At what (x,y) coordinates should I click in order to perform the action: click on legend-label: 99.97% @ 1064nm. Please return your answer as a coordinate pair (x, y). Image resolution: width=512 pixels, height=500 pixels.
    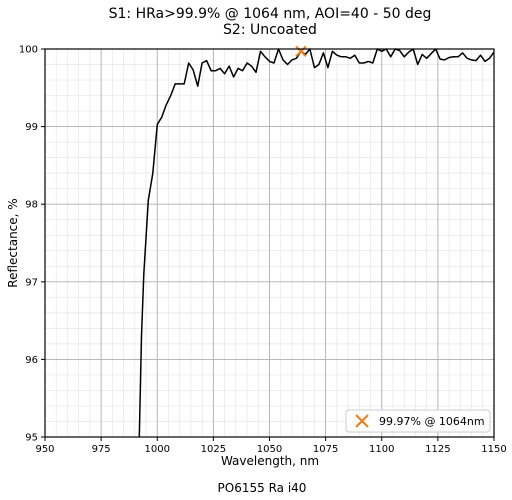
    Looking at the image, I should click on (432, 421).